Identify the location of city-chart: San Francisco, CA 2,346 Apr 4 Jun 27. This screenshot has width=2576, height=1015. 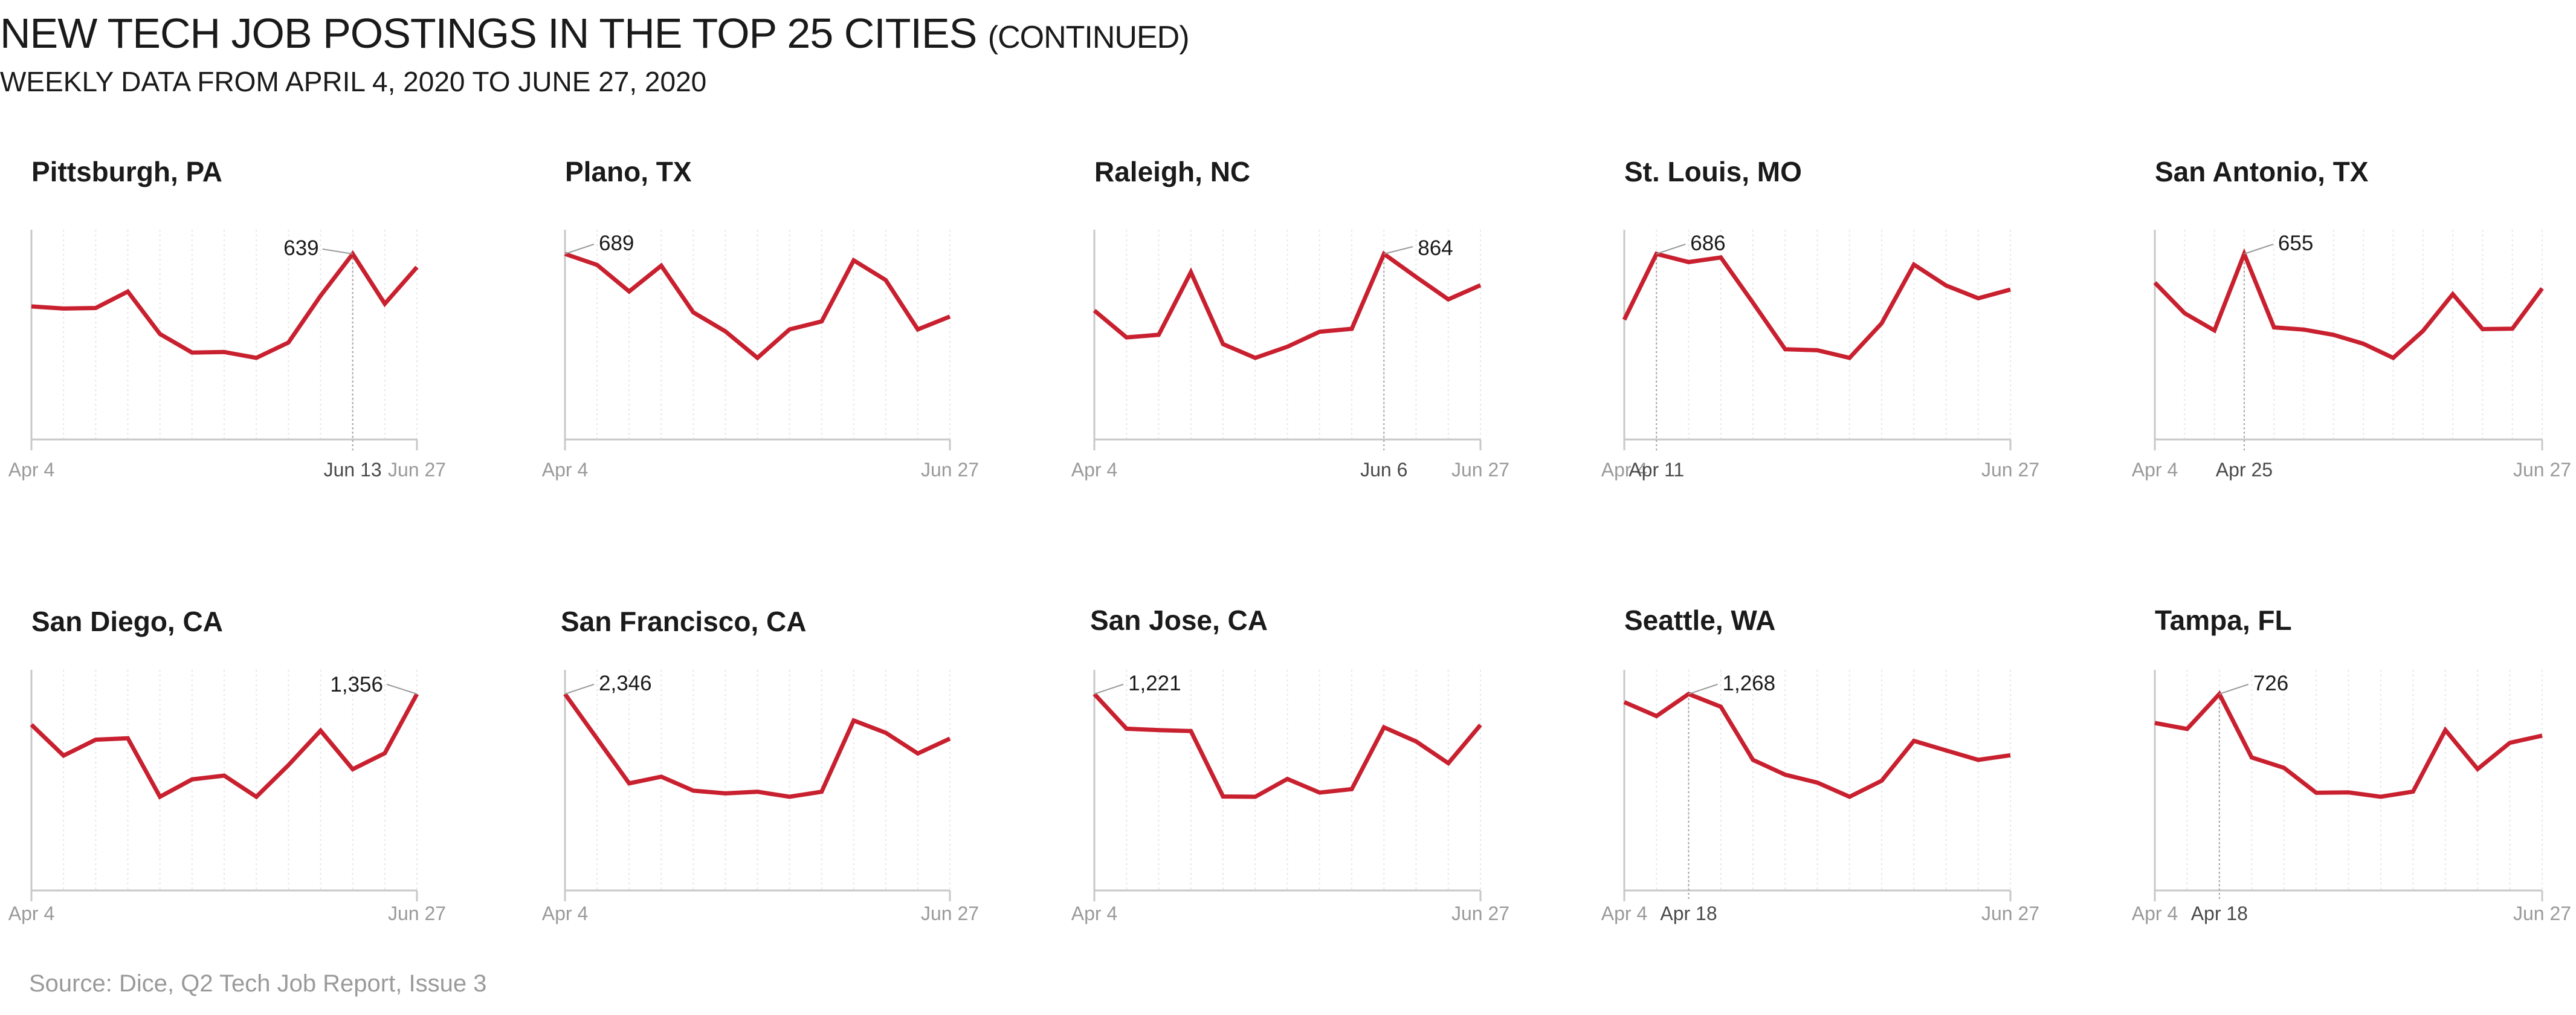
(760, 765).